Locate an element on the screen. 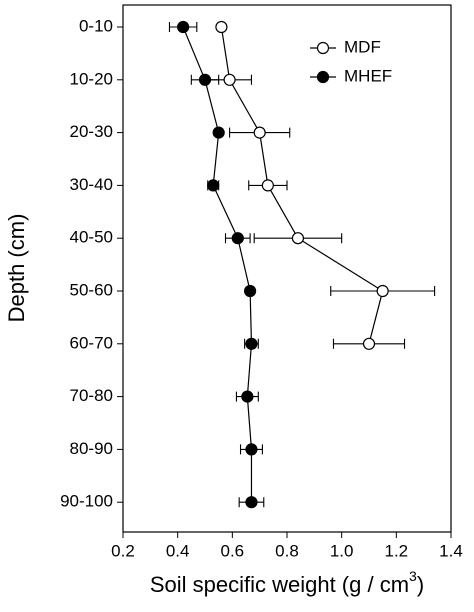 The image size is (474, 612). x-axis-title-sup: 3 is located at coordinates (413, 576).